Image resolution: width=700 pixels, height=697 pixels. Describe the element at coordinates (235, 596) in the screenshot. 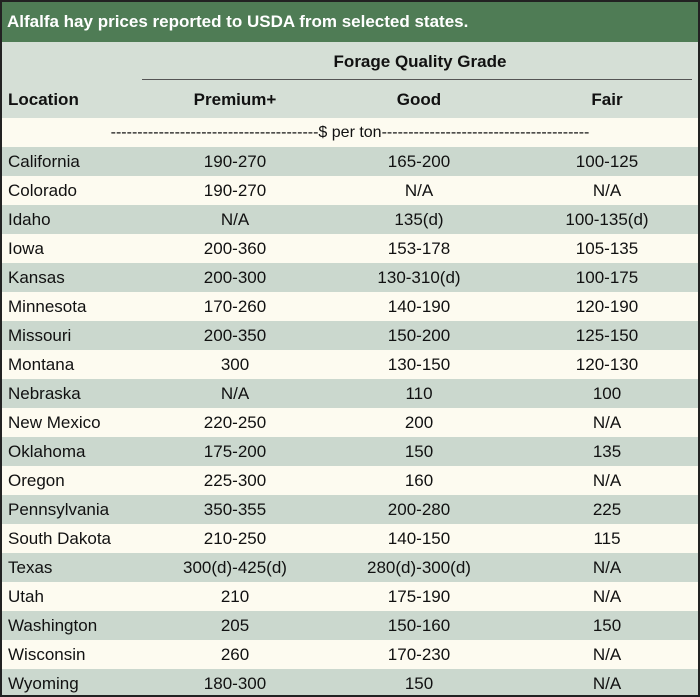

I see `price: 210` at that location.